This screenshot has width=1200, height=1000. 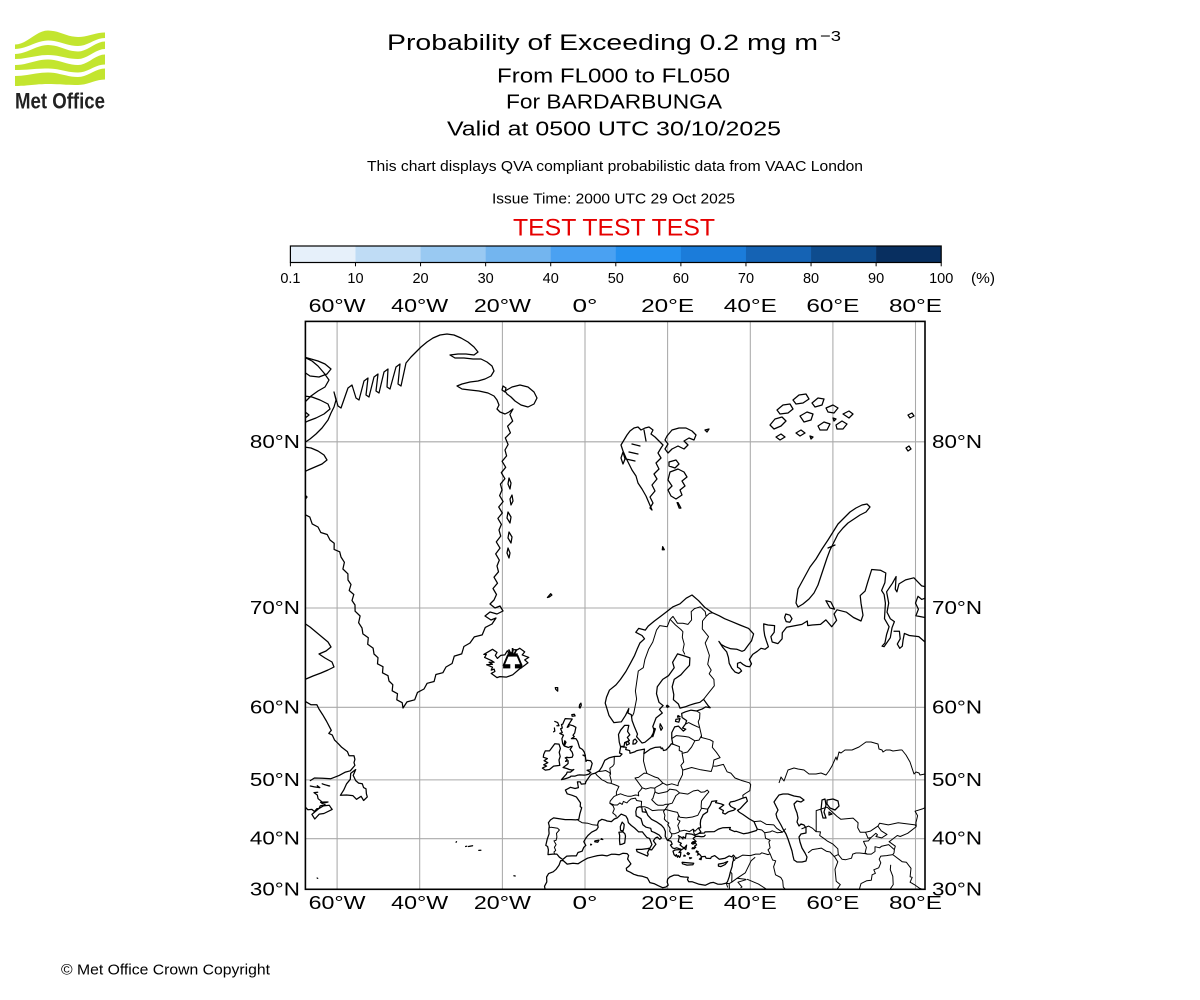 I want to click on svg-text: 50, so click(x=616, y=279).